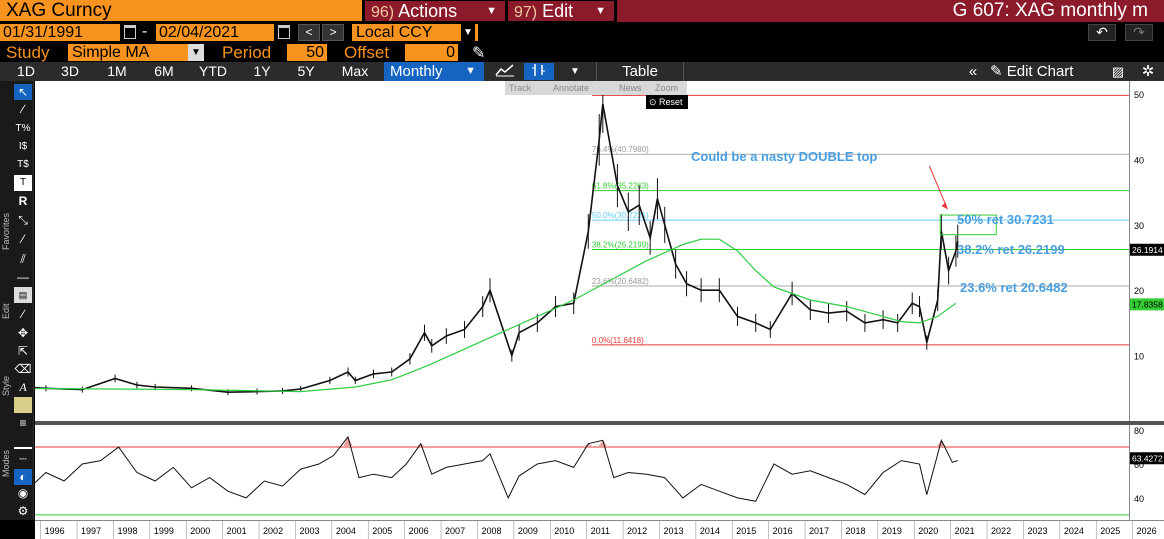  Describe the element at coordinates (164, 71) in the screenshot. I see `range-6m: 6M` at that location.